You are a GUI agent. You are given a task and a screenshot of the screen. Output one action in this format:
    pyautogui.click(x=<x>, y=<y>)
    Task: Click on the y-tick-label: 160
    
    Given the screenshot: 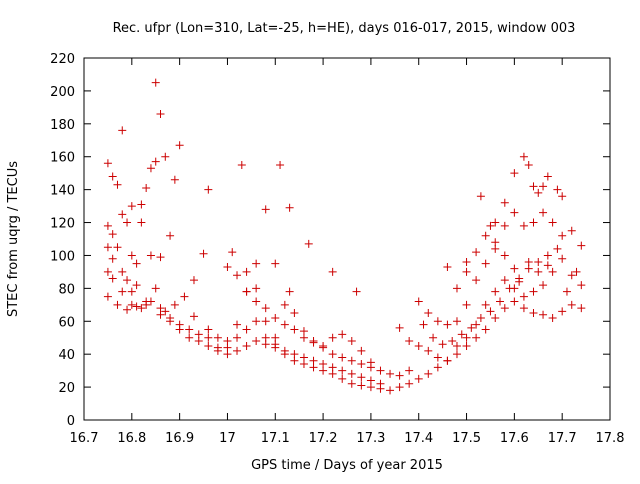 What is the action you would take?
    pyautogui.click(x=62, y=158)
    